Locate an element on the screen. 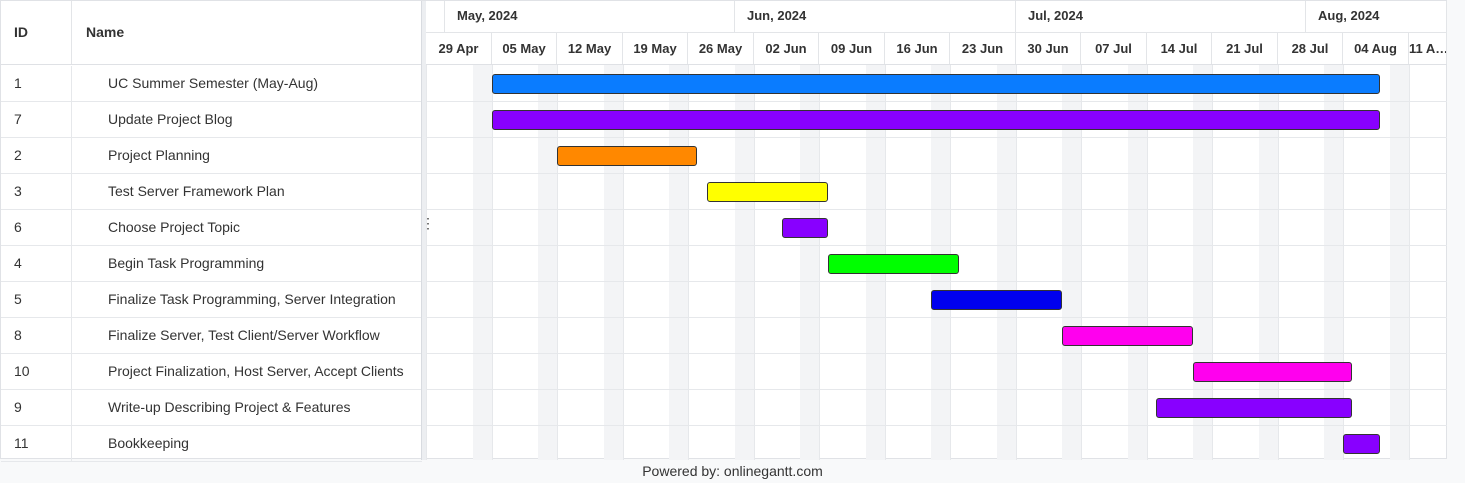 The width and height of the screenshot is (1465, 483). id-column-header: ID is located at coordinates (36, 32).